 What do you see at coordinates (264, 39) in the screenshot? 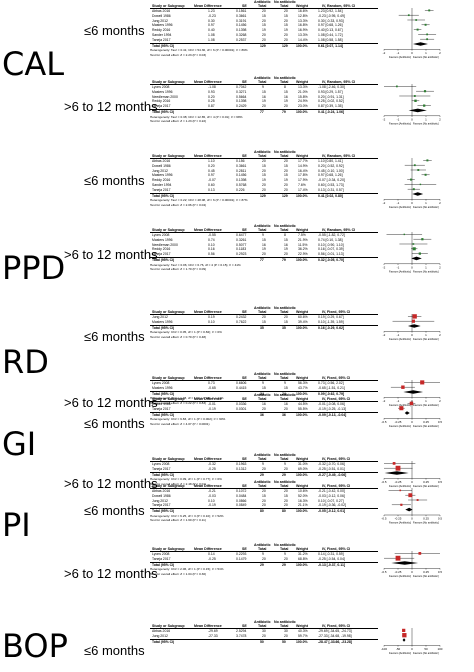
I see `study-n-antibiotic: 20` at bounding box center [264, 39].